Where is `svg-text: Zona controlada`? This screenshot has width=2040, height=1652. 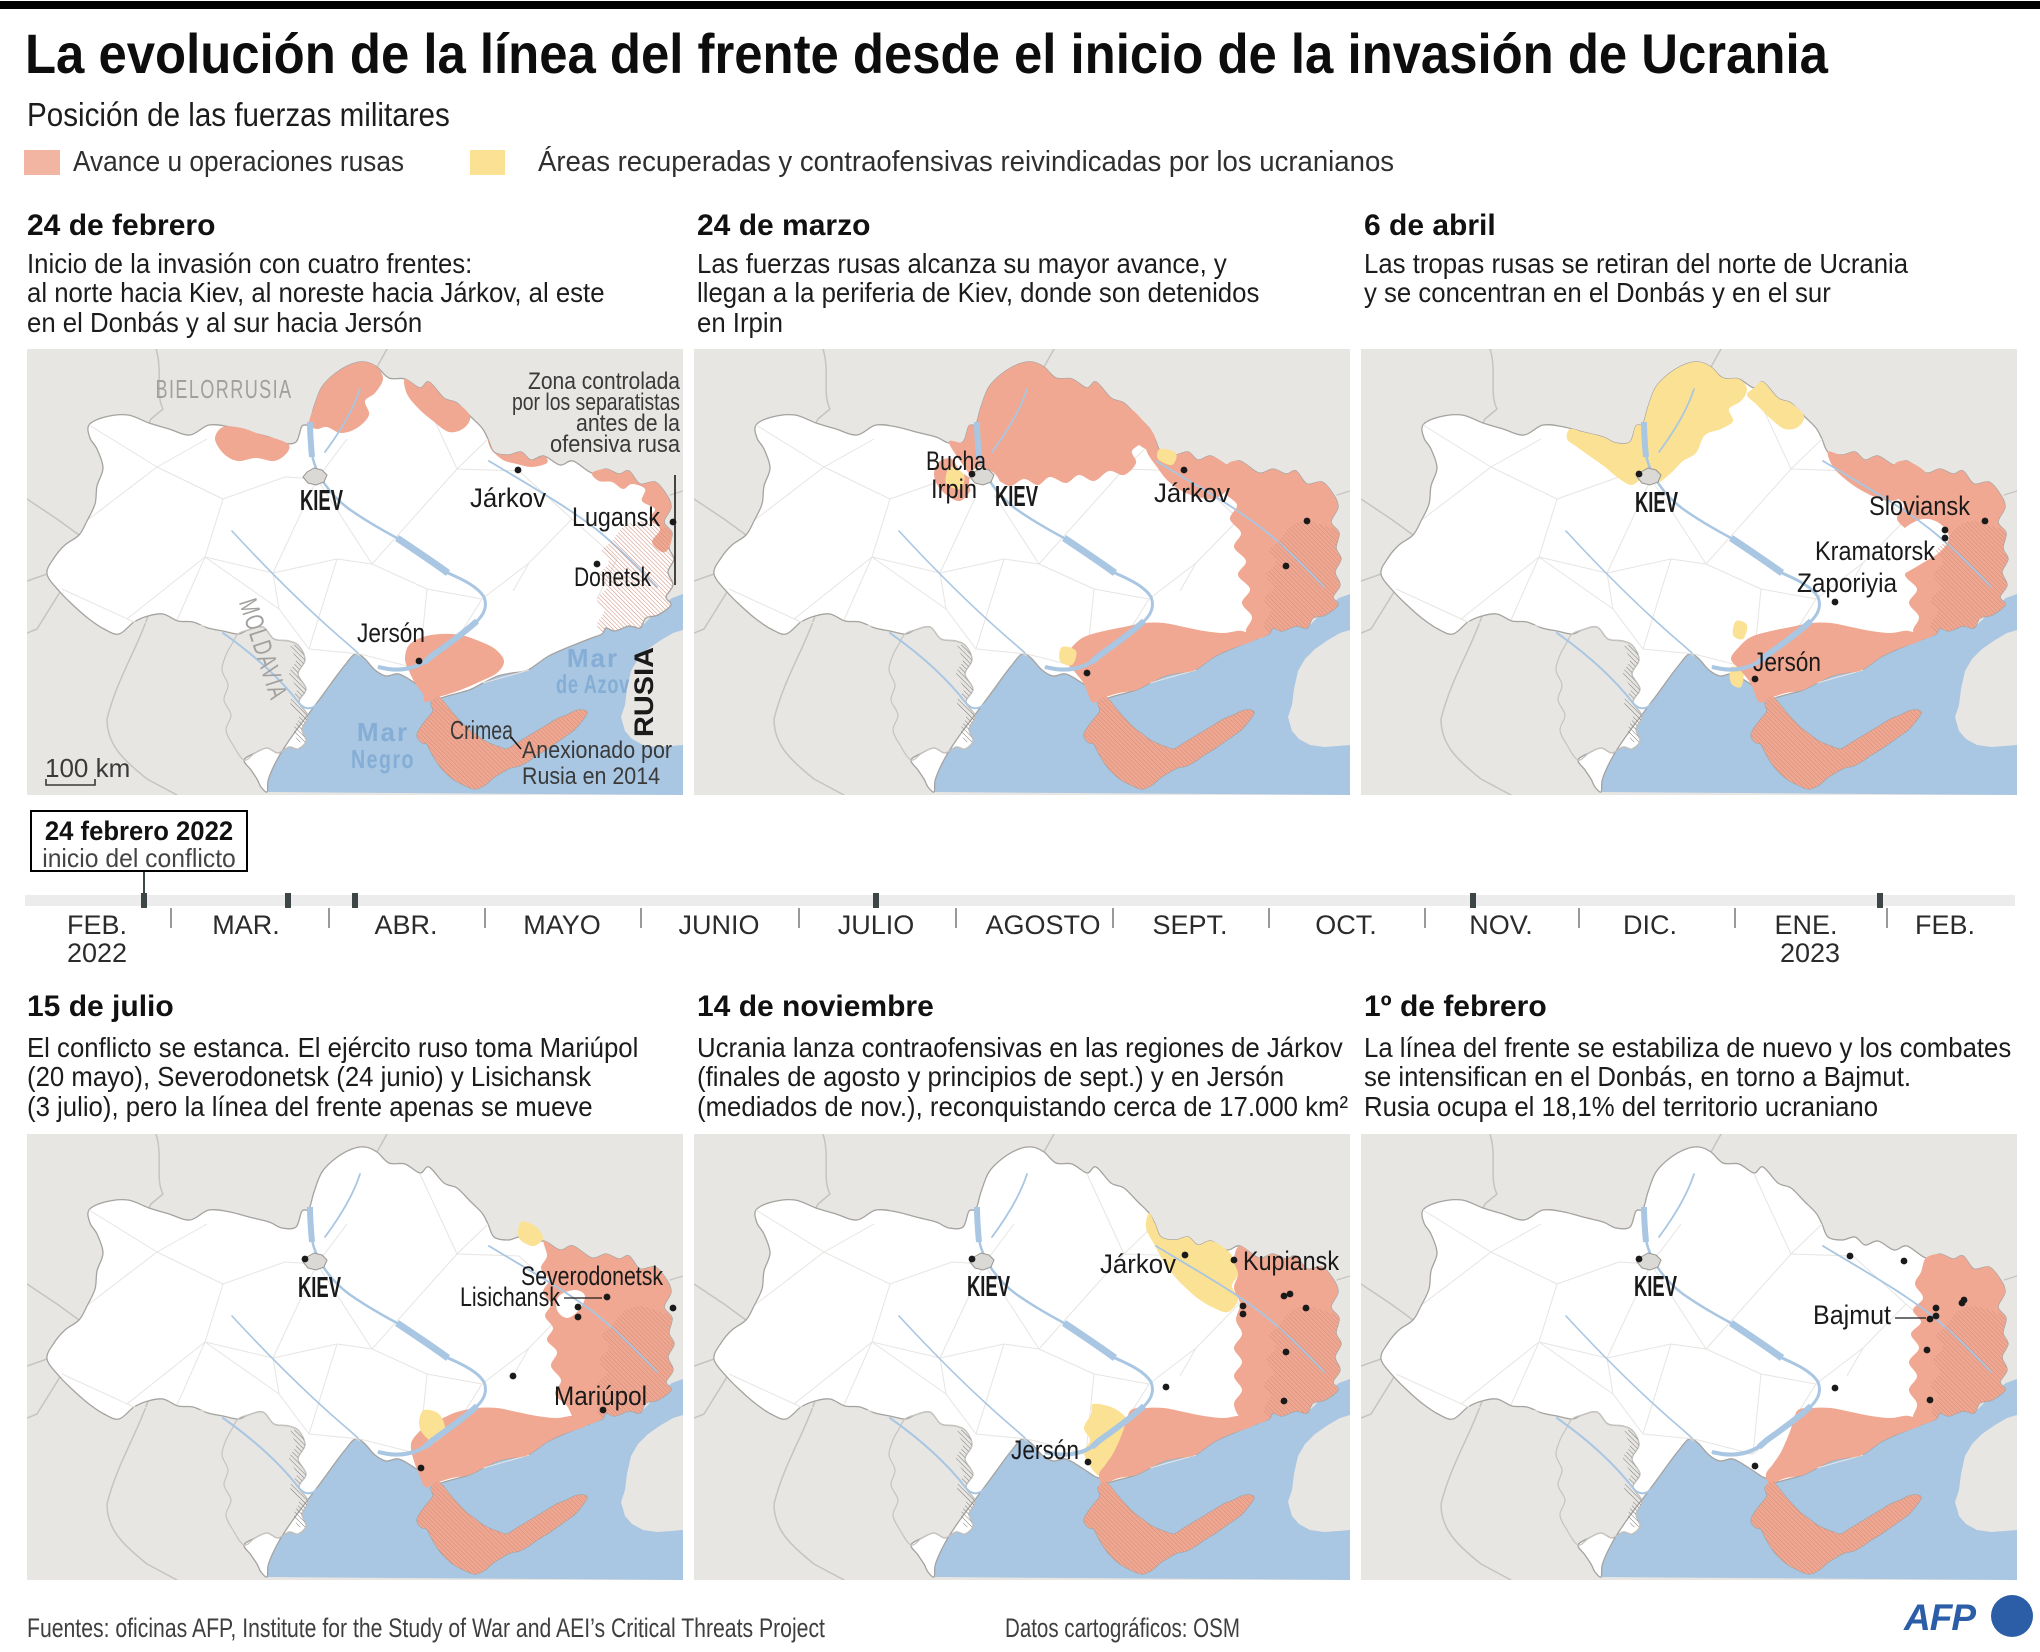
svg-text: Zona controlada is located at coordinates (604, 381).